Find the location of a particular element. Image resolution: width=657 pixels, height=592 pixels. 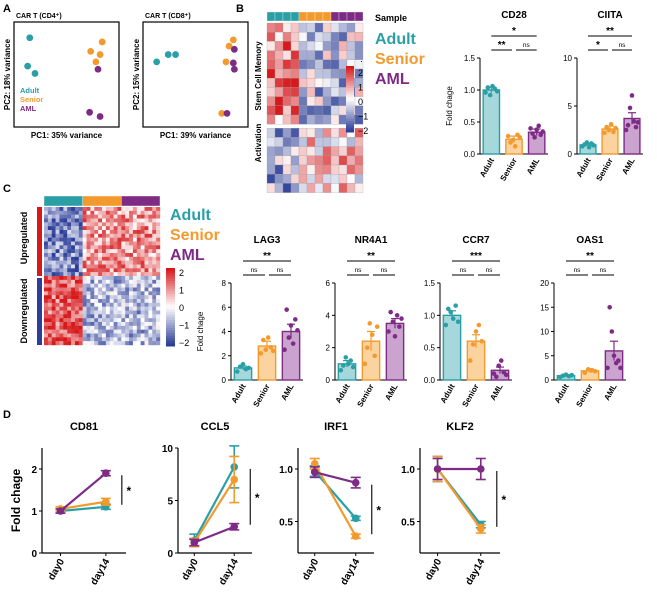

panel-label-d: D is located at coordinates (7, 415).